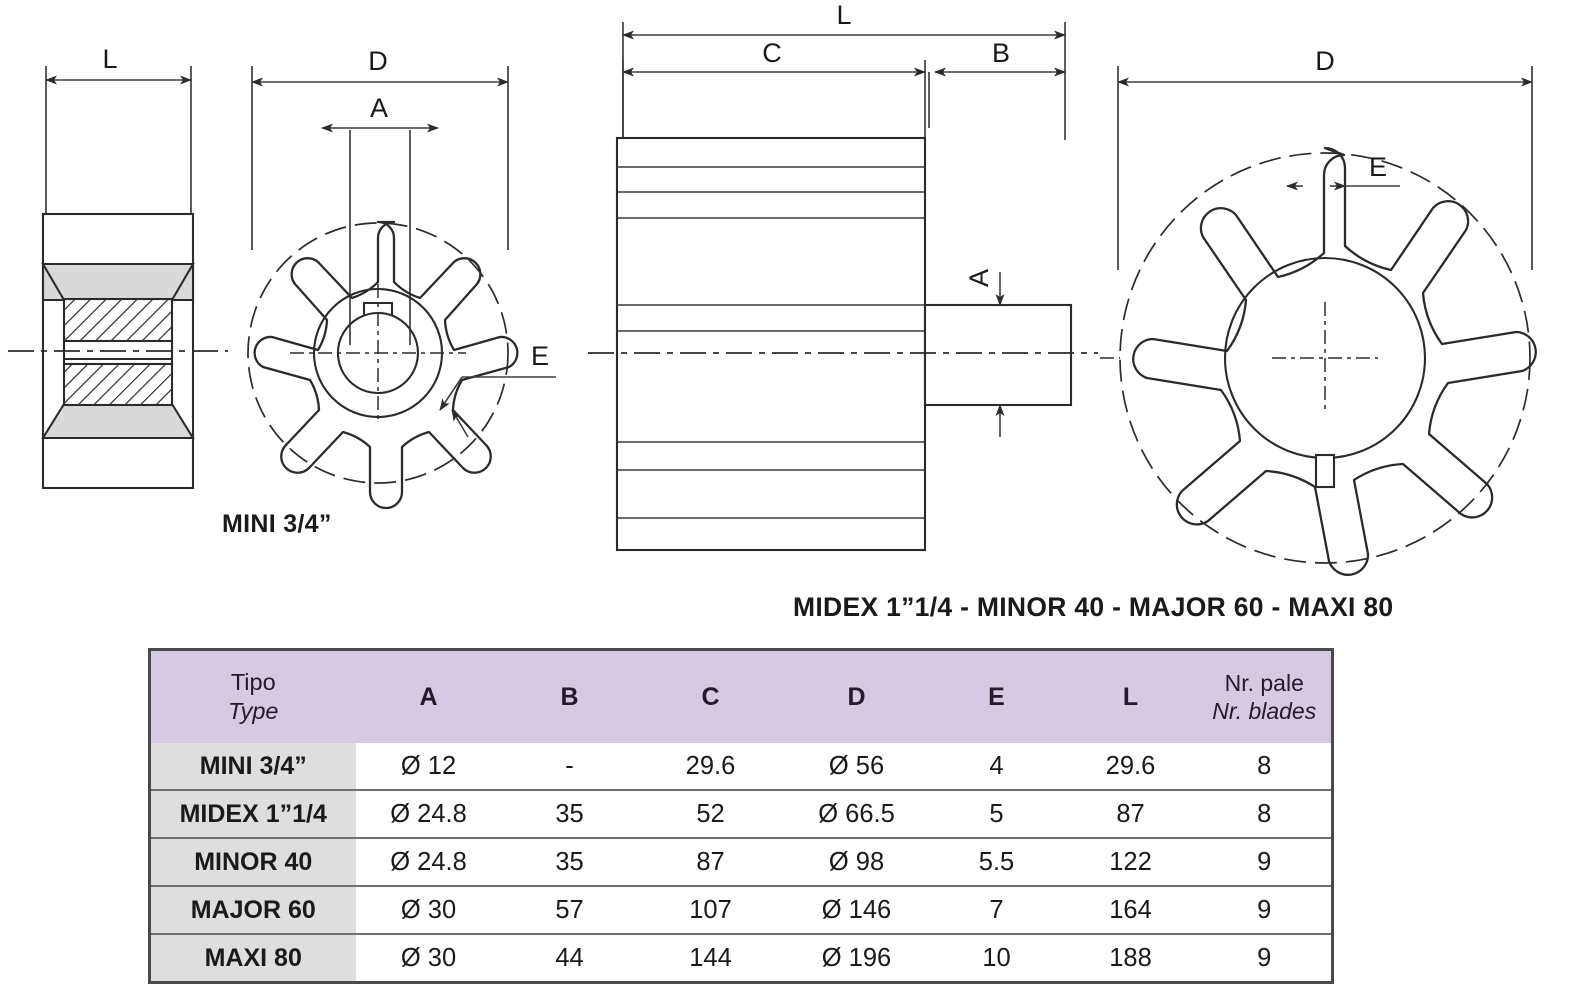 This screenshot has height=1000, width=1586. What do you see at coordinates (569, 696) in the screenshot?
I see `header-b: B` at bounding box center [569, 696].